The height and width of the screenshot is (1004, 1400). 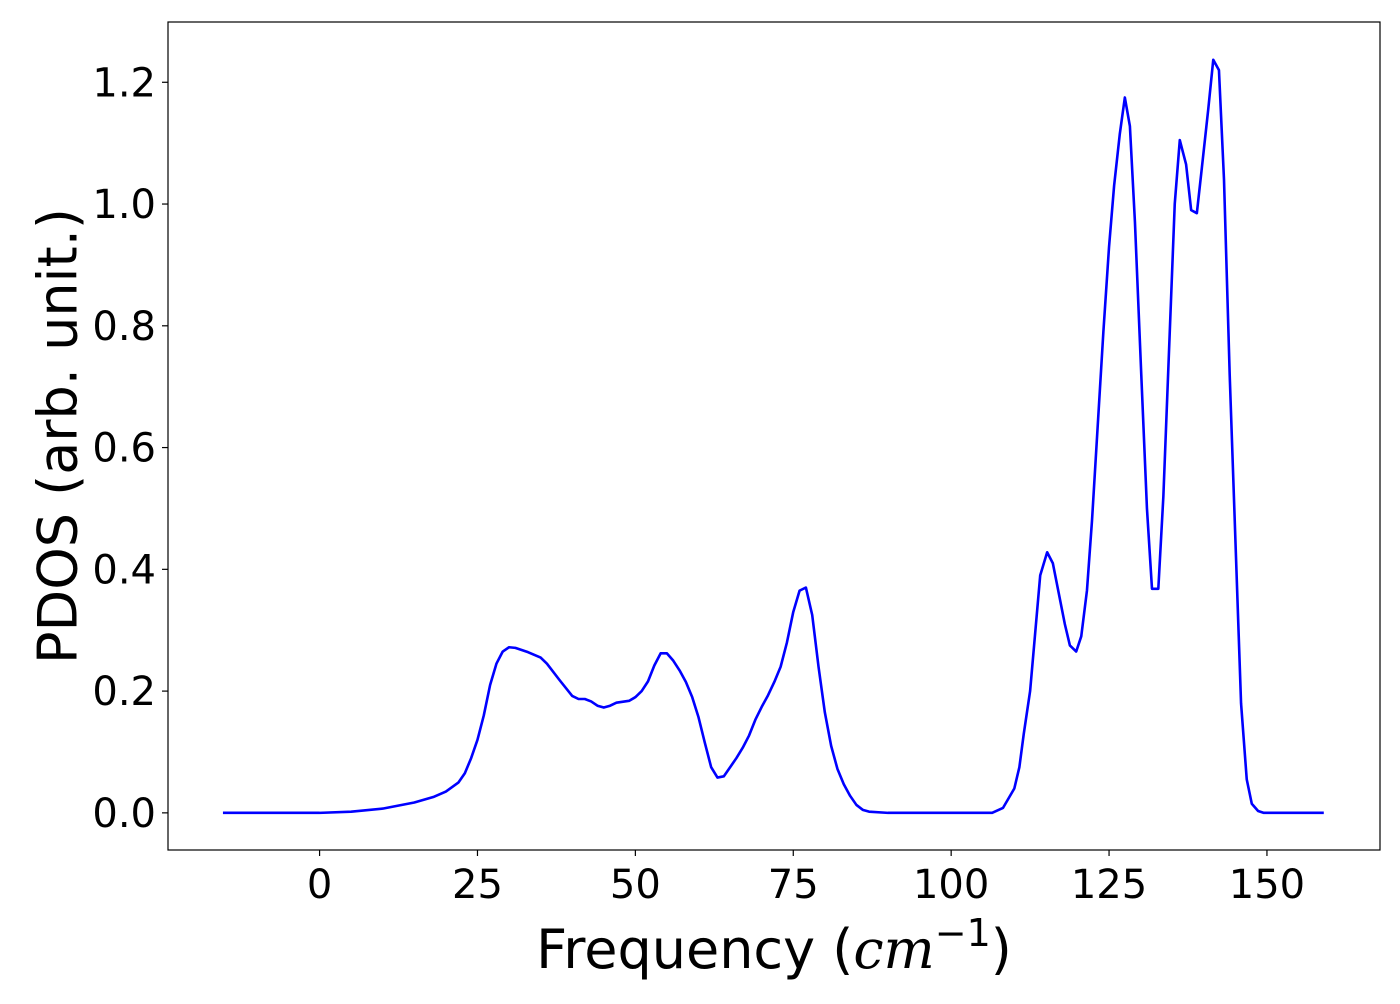 What do you see at coordinates (477, 885) in the screenshot?
I see `x-tick-label: 25` at bounding box center [477, 885].